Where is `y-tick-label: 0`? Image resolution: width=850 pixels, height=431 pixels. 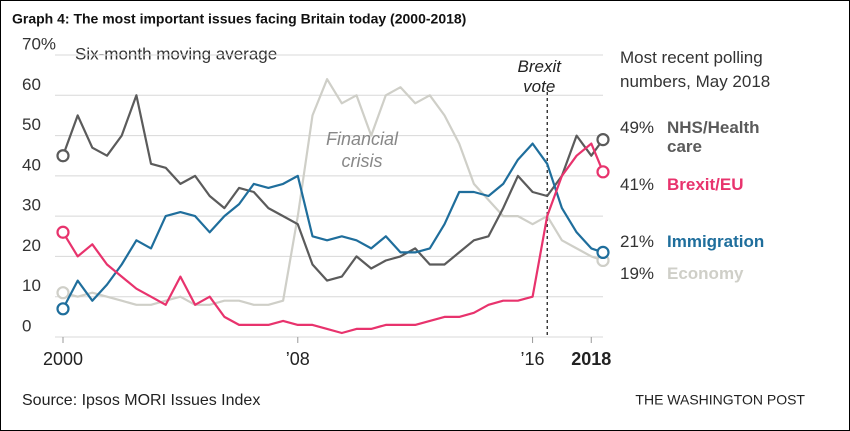
y-tick-label: 0 is located at coordinates (26, 325).